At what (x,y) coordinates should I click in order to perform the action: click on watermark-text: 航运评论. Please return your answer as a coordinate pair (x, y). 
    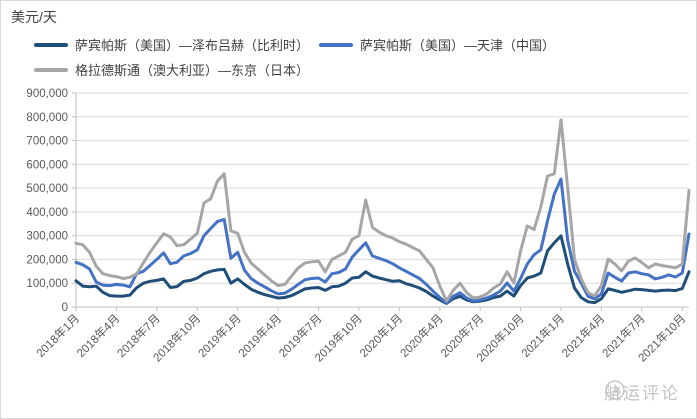
    Looking at the image, I should click on (642, 393).